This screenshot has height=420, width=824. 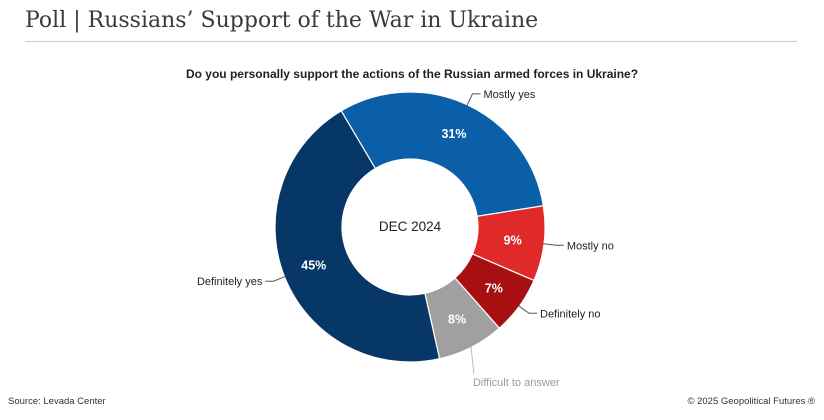 I want to click on slice-mostly-yes, so click(x=442, y=154).